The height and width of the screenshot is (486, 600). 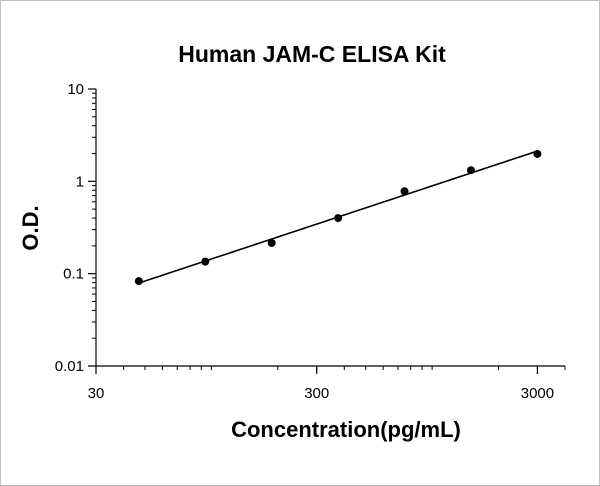 I want to click on x-tick-label: 300, so click(x=316, y=393).